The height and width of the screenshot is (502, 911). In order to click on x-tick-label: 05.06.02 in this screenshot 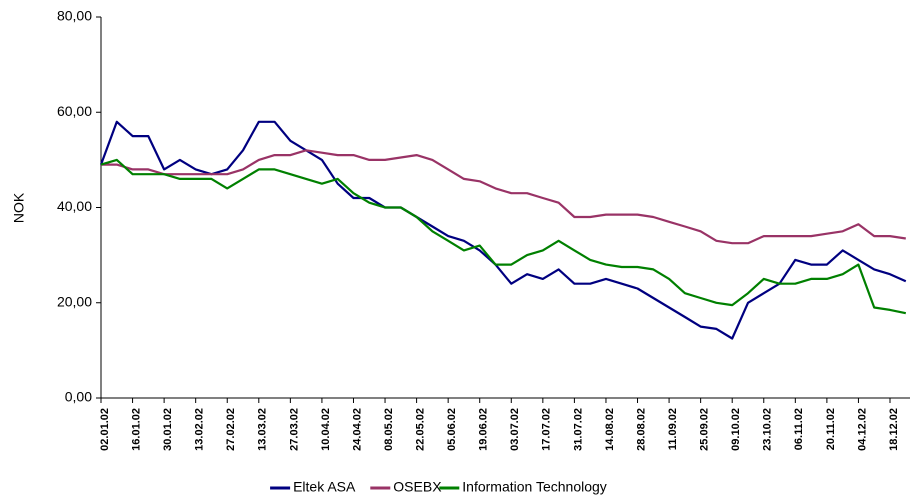, I will do `click(452, 429)`.